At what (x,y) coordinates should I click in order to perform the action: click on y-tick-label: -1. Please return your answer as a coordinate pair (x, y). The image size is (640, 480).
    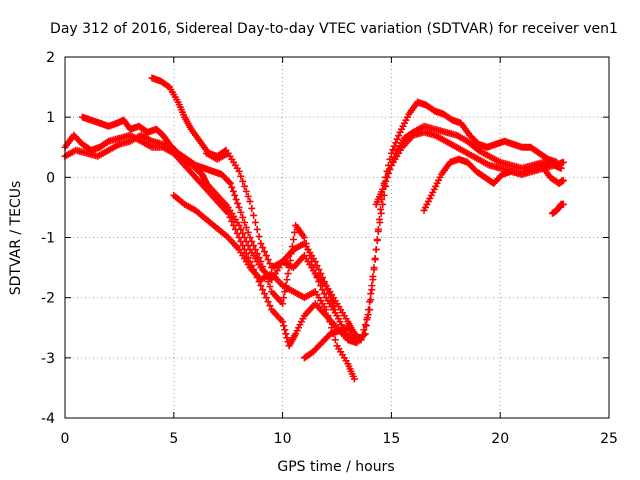
    Looking at the image, I should click on (48, 239).